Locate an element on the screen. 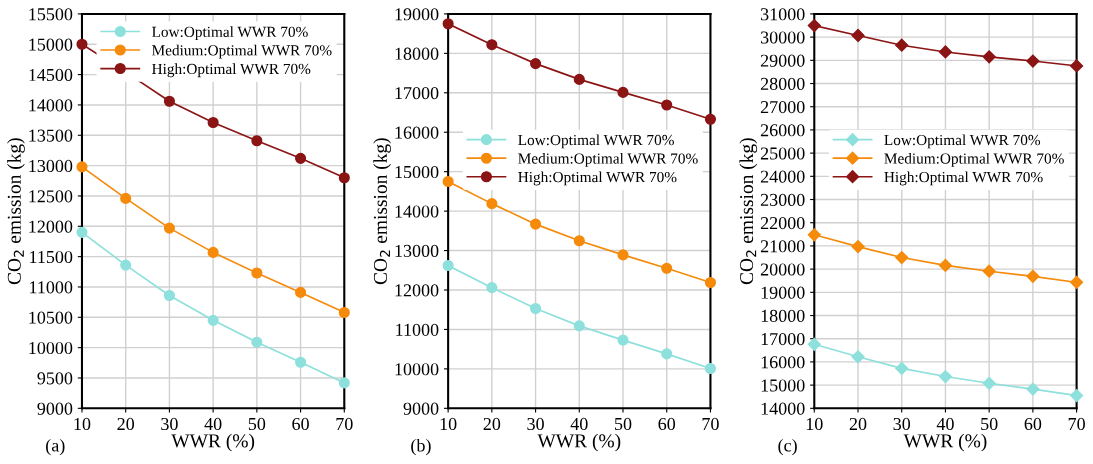 This screenshot has width=1093, height=464. x-tick-label: 50 is located at coordinates (623, 424).